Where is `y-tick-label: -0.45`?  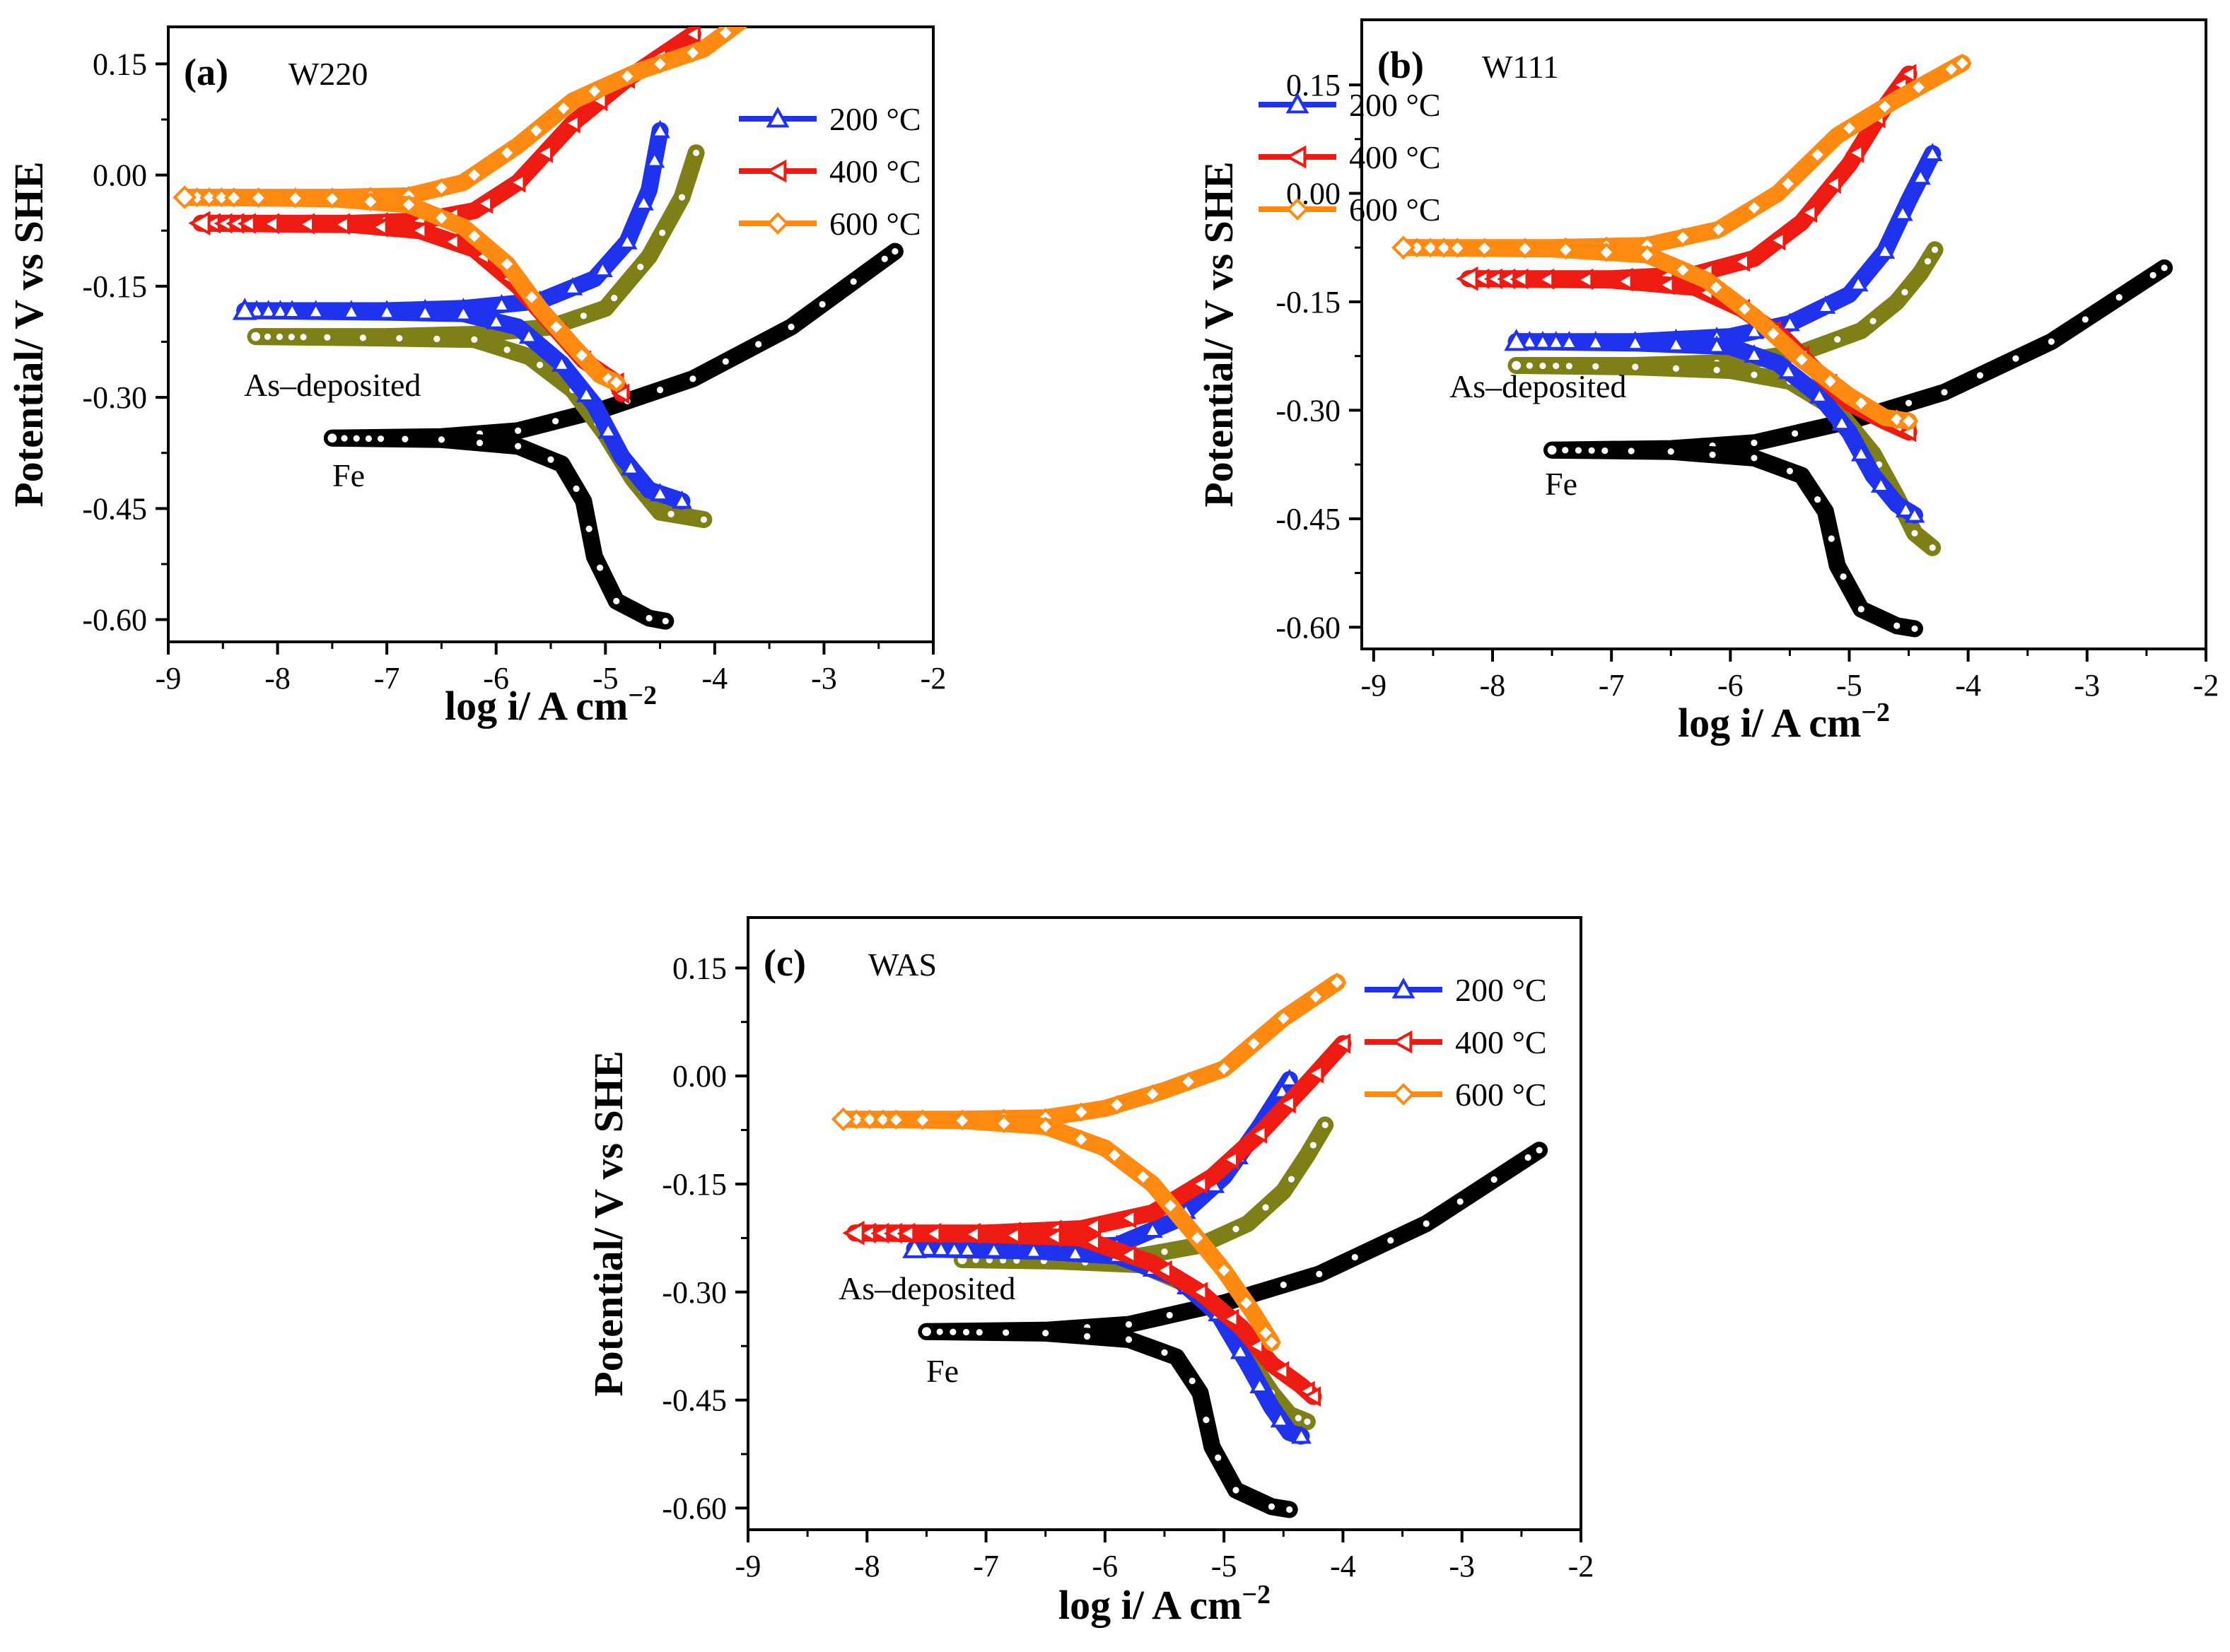 y-tick-label: -0.45 is located at coordinates (694, 1400).